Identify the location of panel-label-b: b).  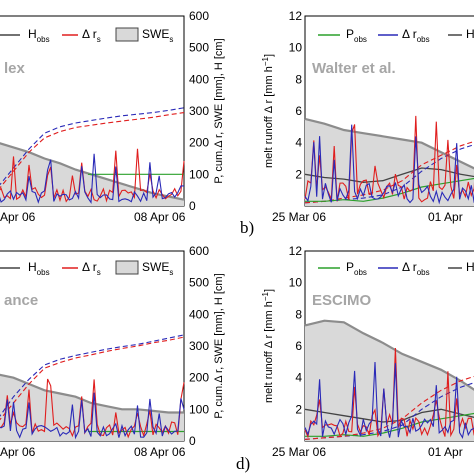
(247, 227).